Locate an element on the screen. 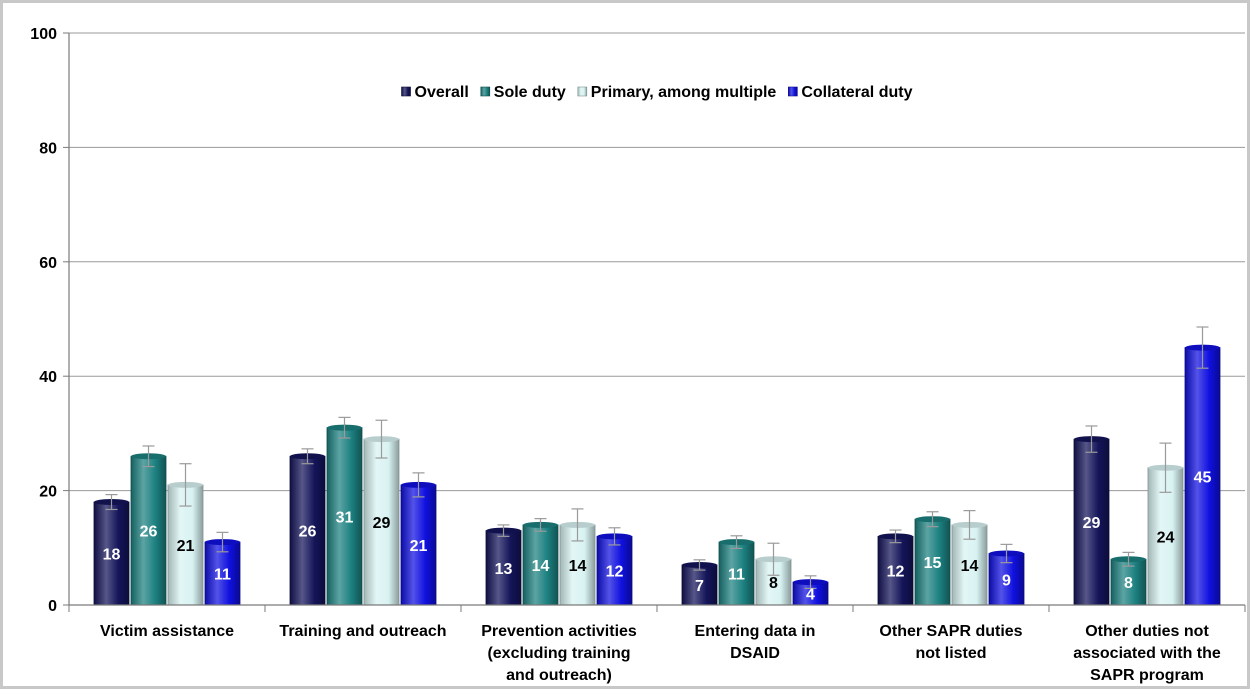 The width and height of the screenshot is (1250, 692). y-tick-label: 40 is located at coordinates (48, 377).